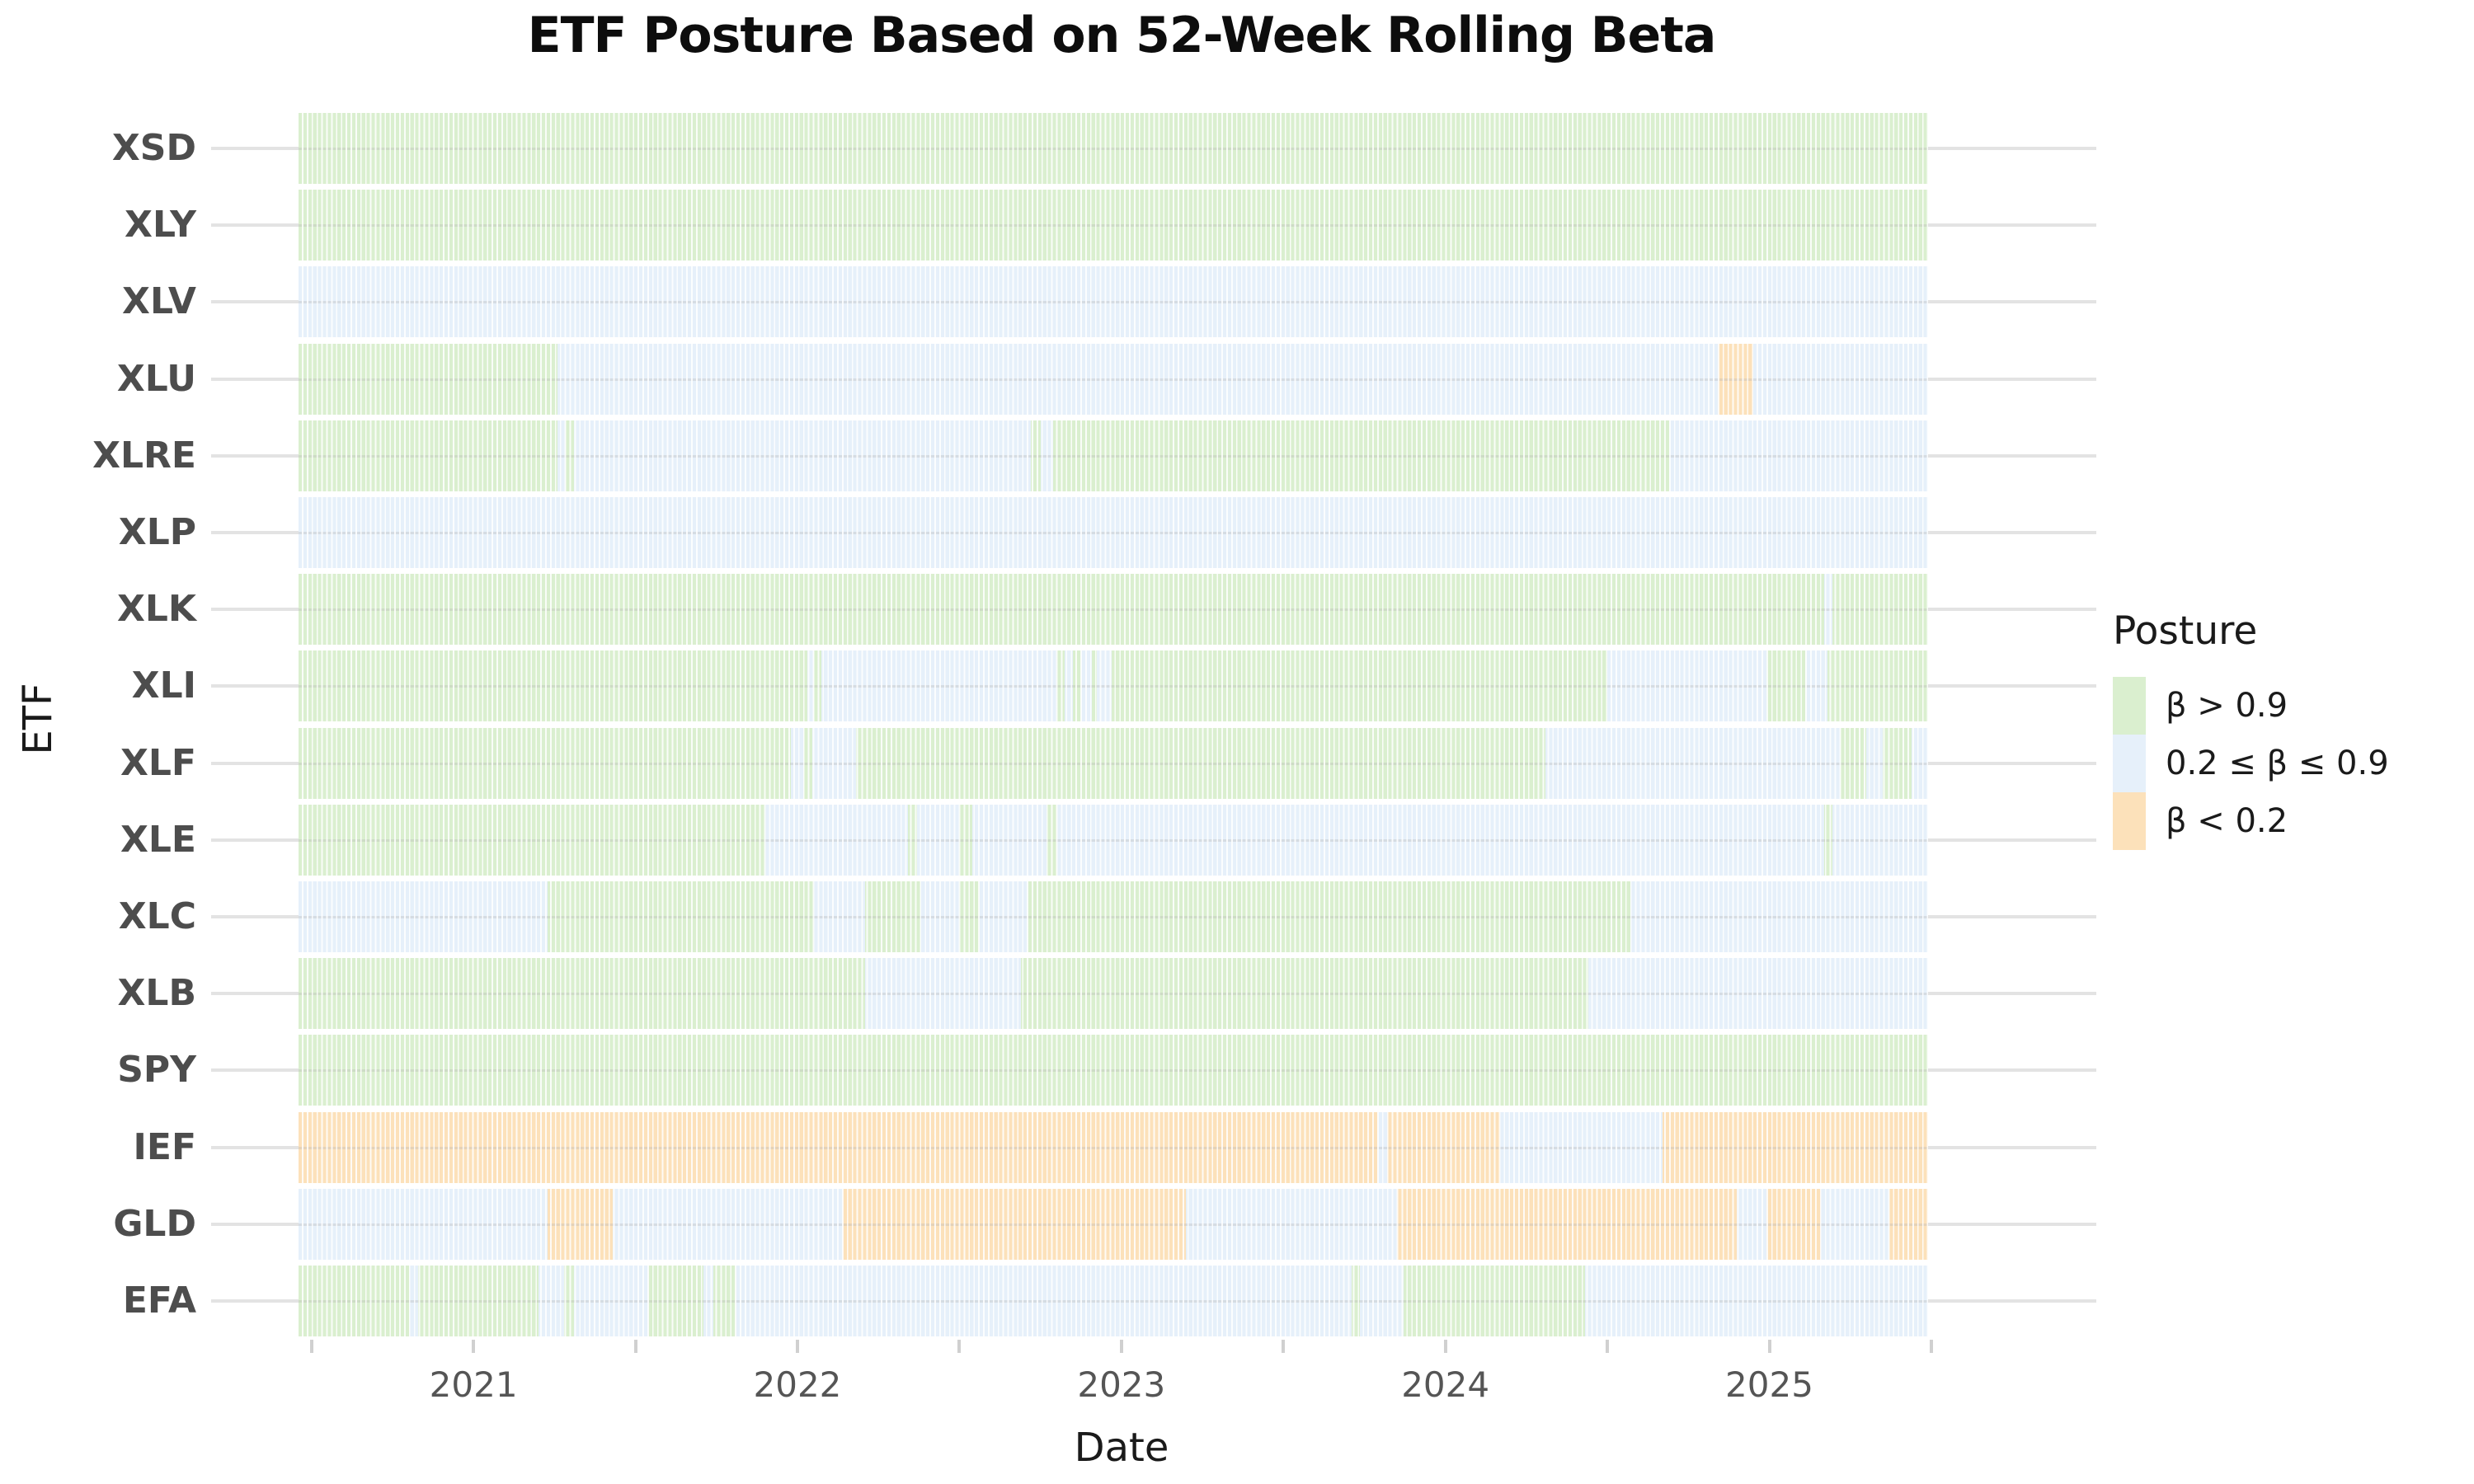 The image size is (2474, 1484). Describe the element at coordinates (1121, 1384) in the screenshot. I see `x-tick-label-2023: 2023` at that location.